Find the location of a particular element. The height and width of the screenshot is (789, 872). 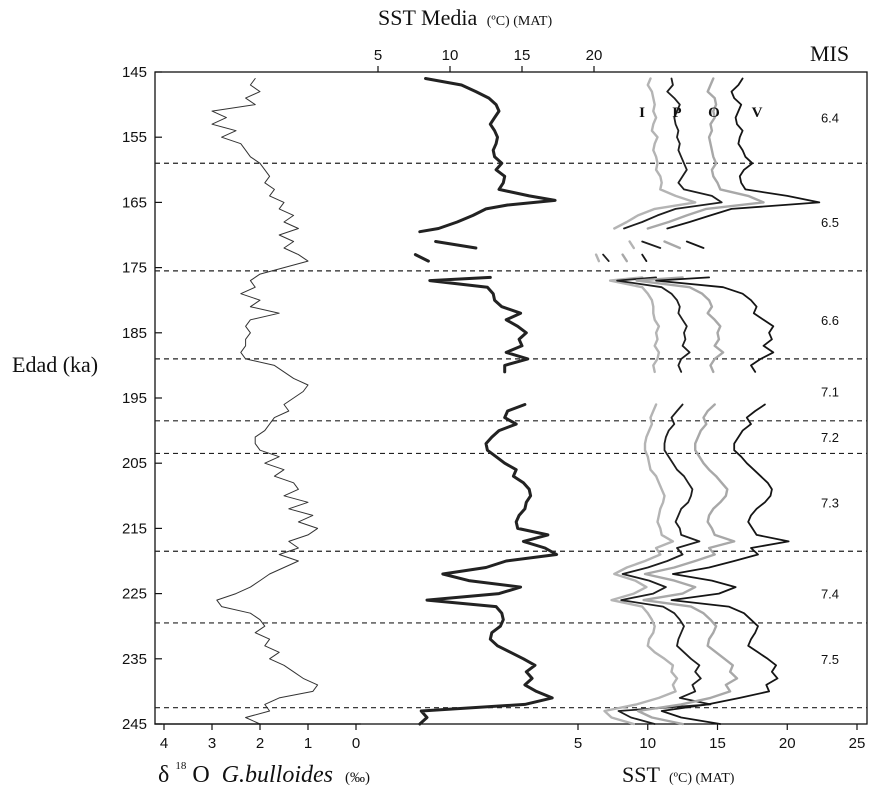

top-tick-label: 10 is located at coordinates (450, 55).